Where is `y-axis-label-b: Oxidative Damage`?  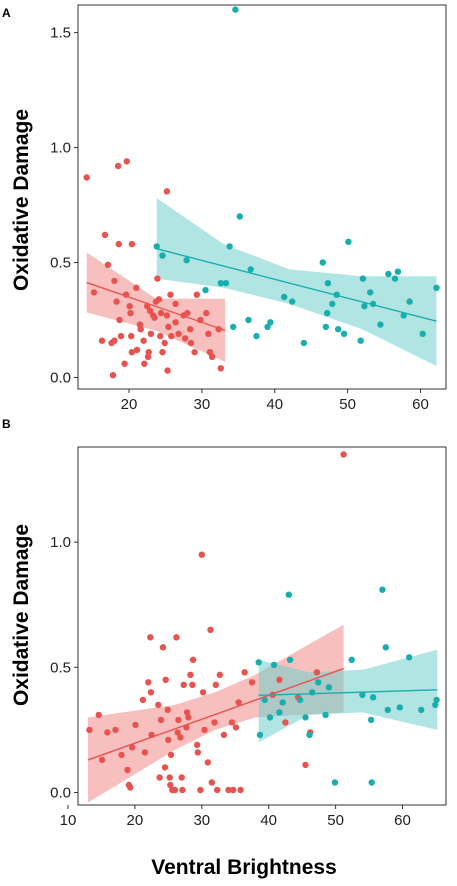 y-axis-label-b: Oxidative Damage is located at coordinates (21, 615).